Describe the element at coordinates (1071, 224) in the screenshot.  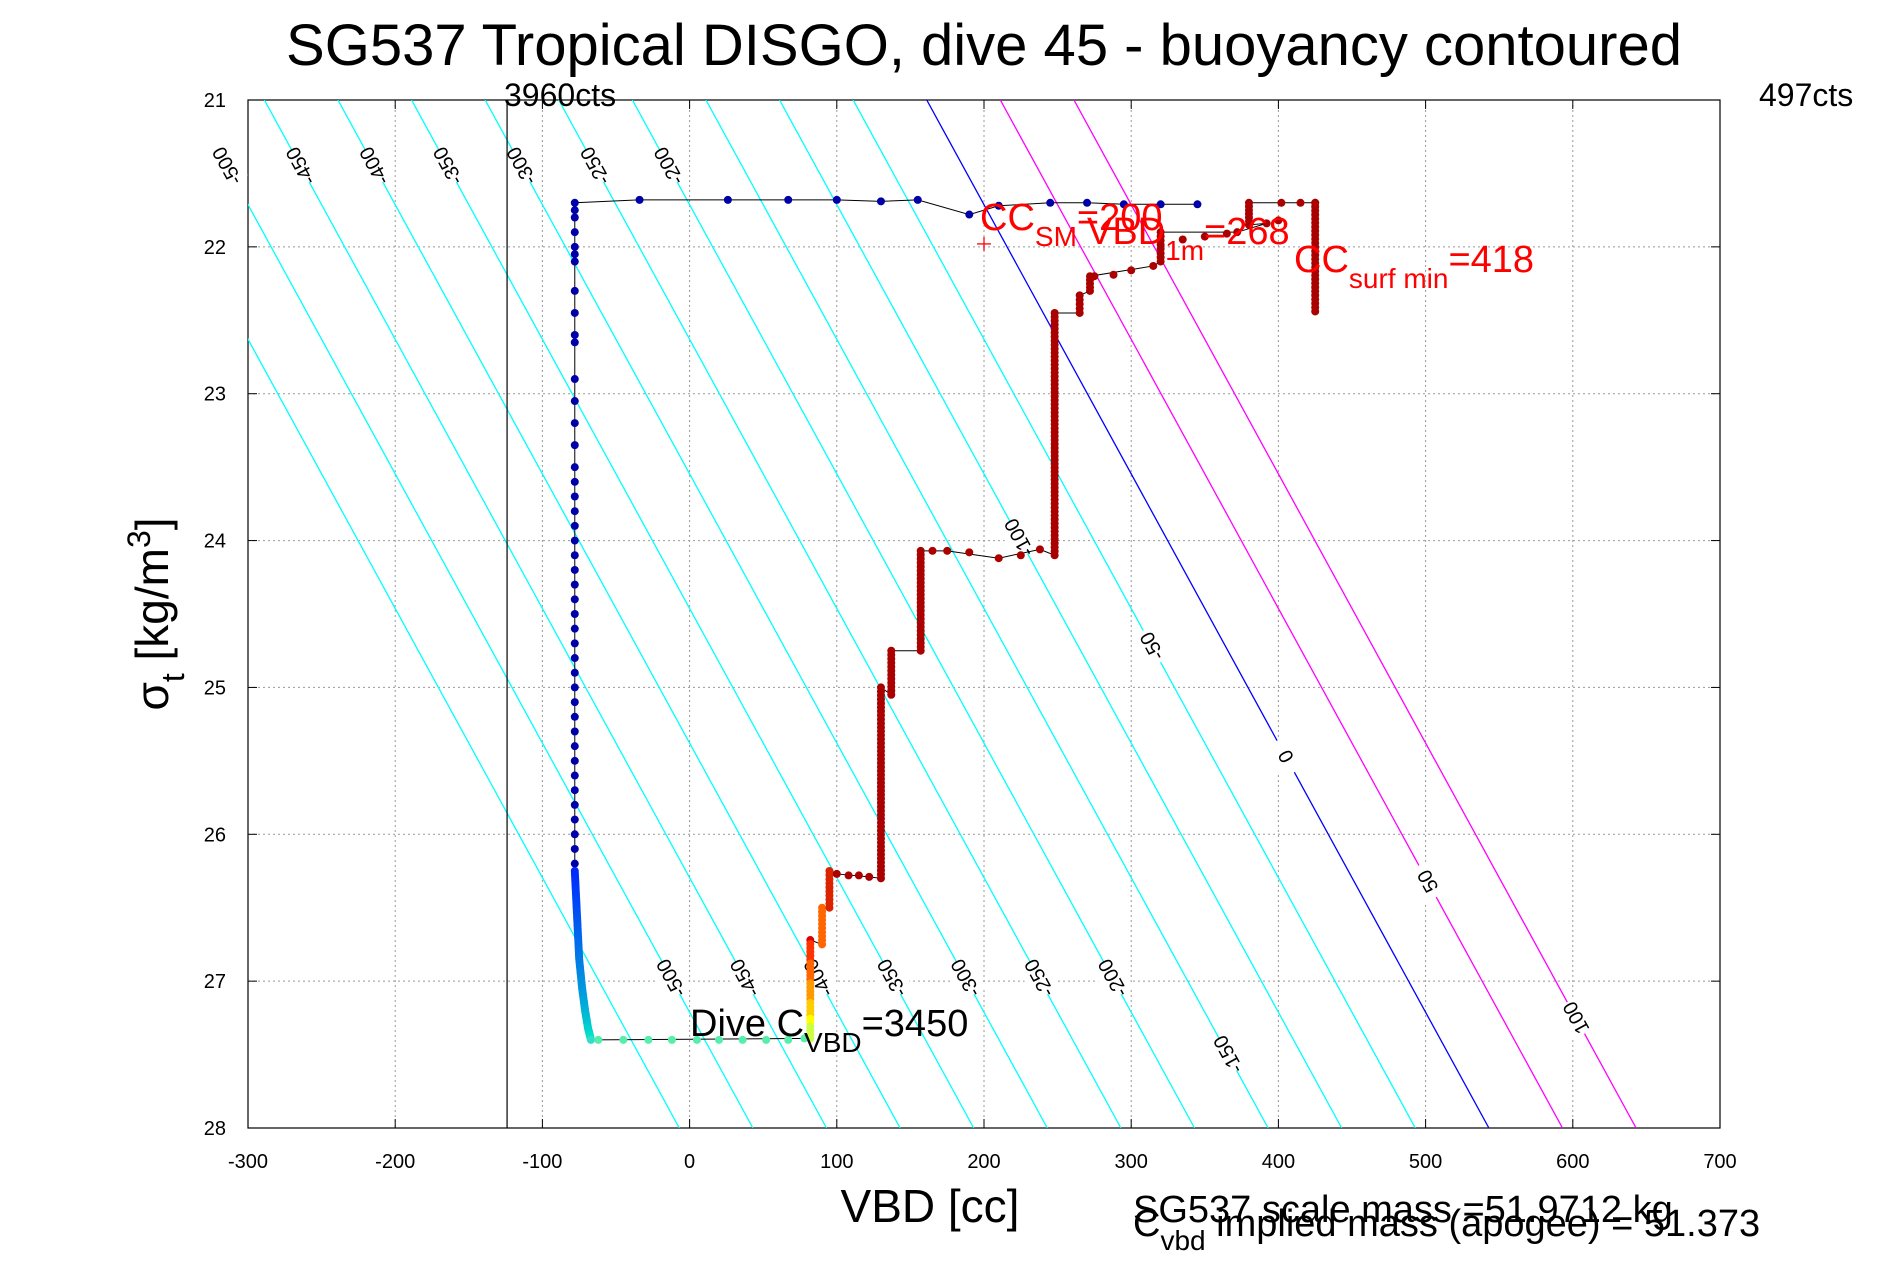
I see `cc-sm-annotation: CCSM=200` at that location.